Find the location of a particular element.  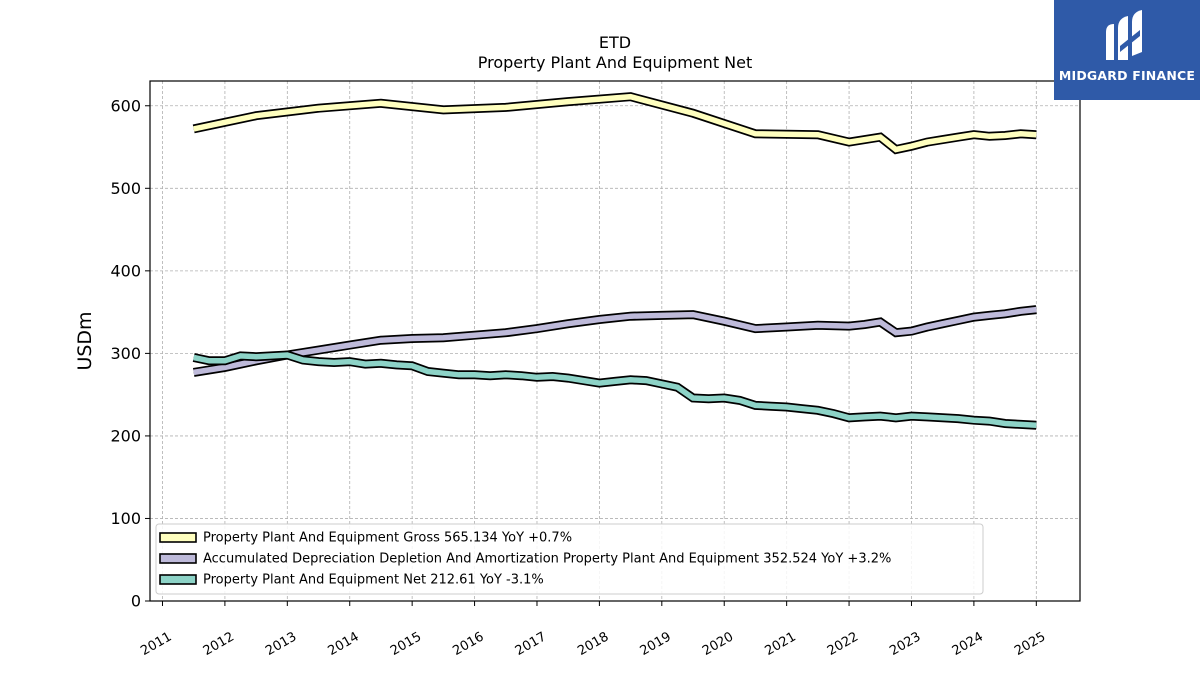

y-tick-label: 100 is located at coordinates (125, 518).